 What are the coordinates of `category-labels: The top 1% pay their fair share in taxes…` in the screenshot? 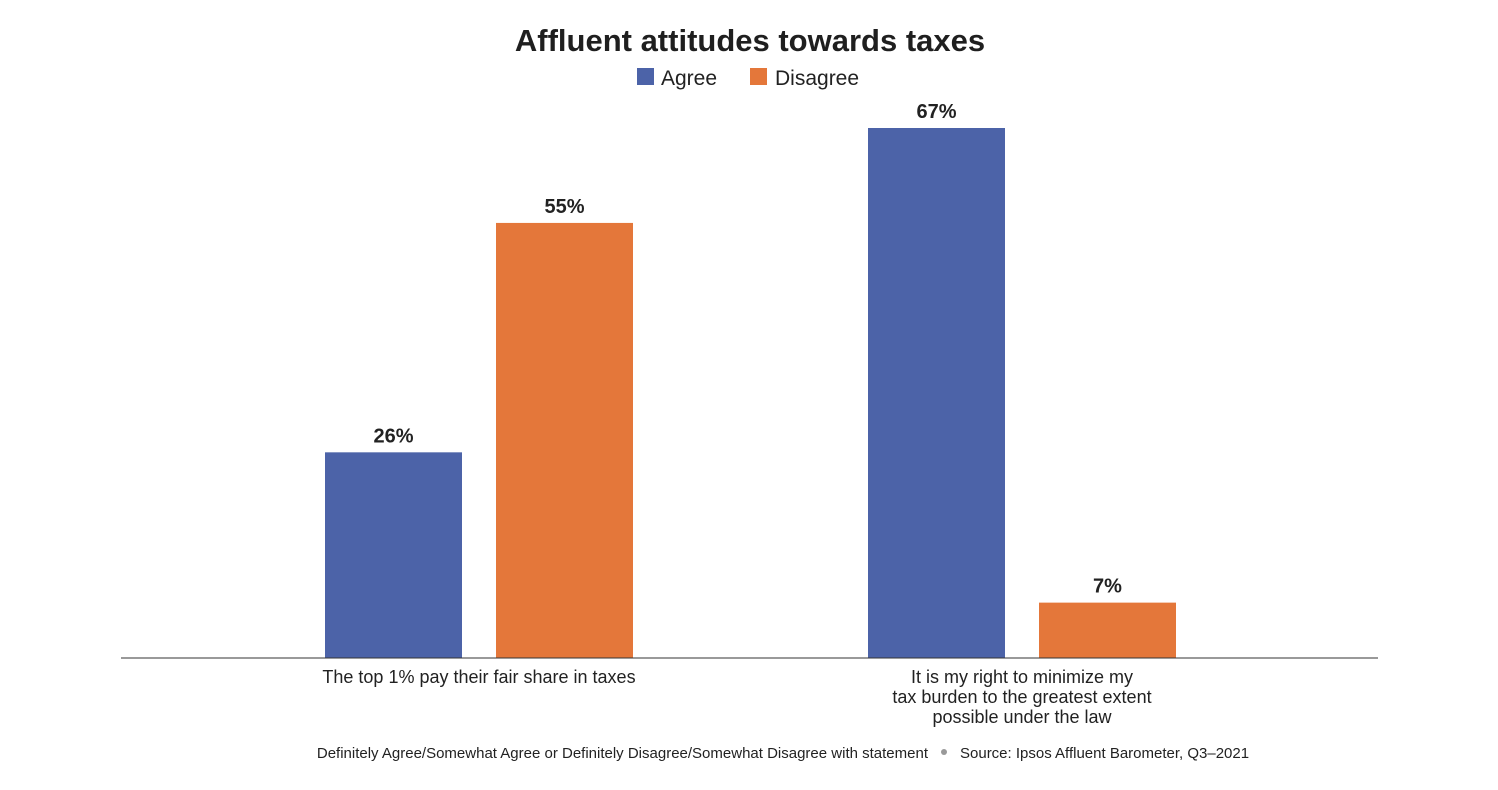 It's located at (736, 697).